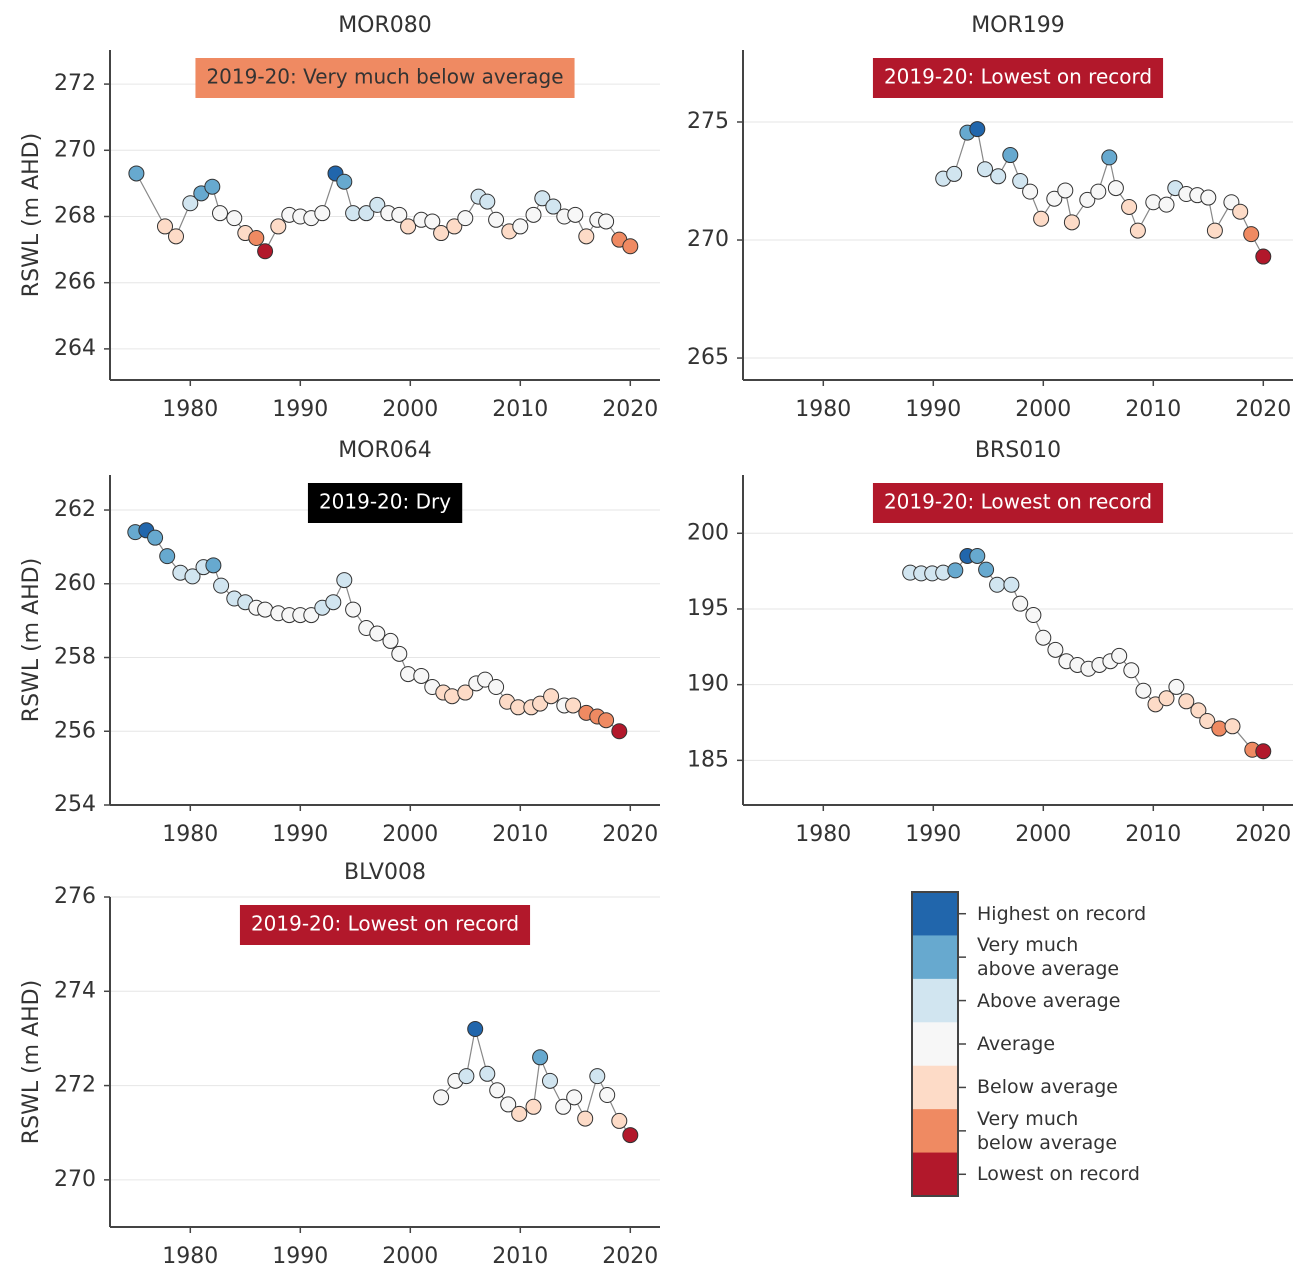 Image resolution: width=1296 pixels, height=1268 pixels. What do you see at coordinates (708, 759) in the screenshot?
I see `y-tick-label: 185` at bounding box center [708, 759].